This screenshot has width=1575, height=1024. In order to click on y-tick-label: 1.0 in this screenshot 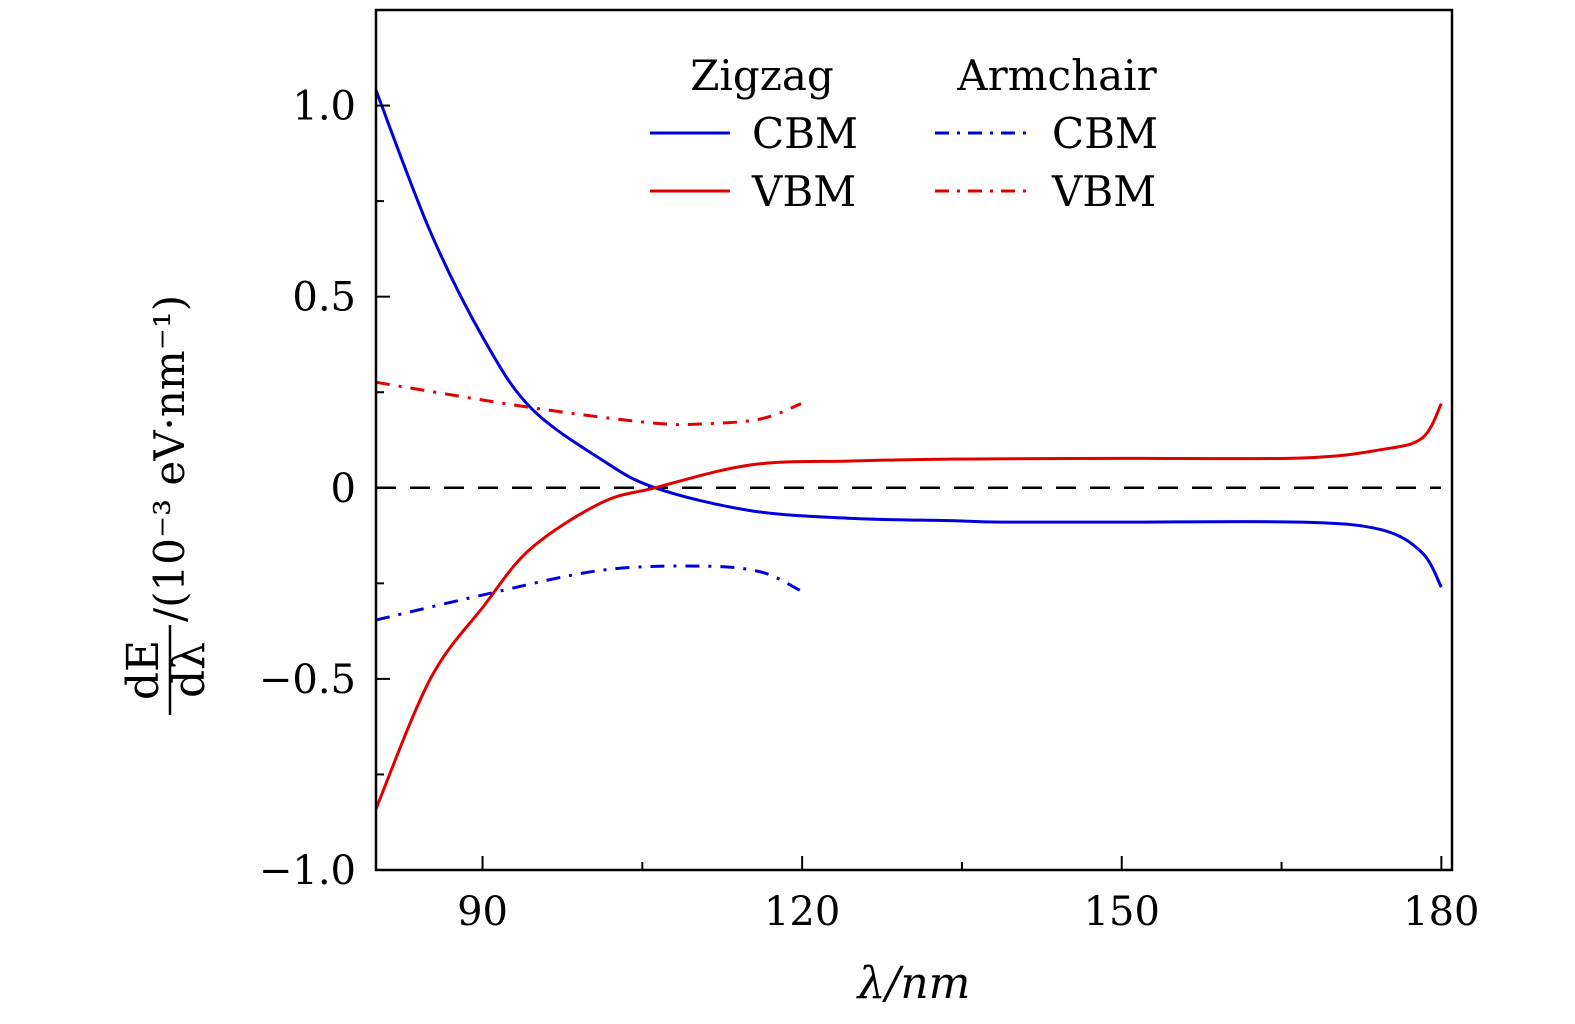, I will do `click(324, 107)`.